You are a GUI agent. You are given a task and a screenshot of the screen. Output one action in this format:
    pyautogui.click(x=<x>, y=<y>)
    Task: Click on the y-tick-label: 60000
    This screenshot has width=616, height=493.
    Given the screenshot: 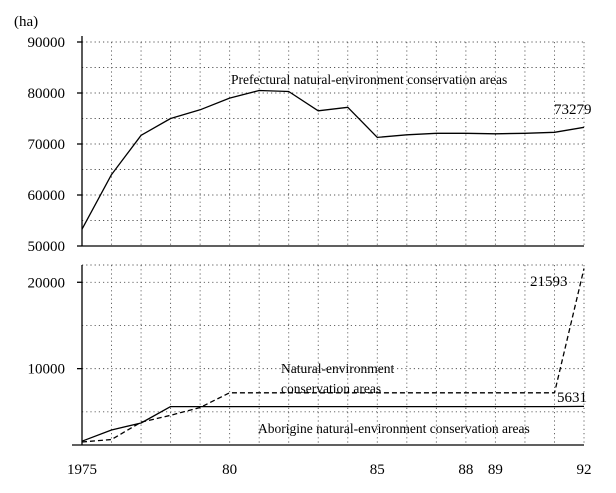 What is the action you would take?
    pyautogui.click(x=47, y=196)
    